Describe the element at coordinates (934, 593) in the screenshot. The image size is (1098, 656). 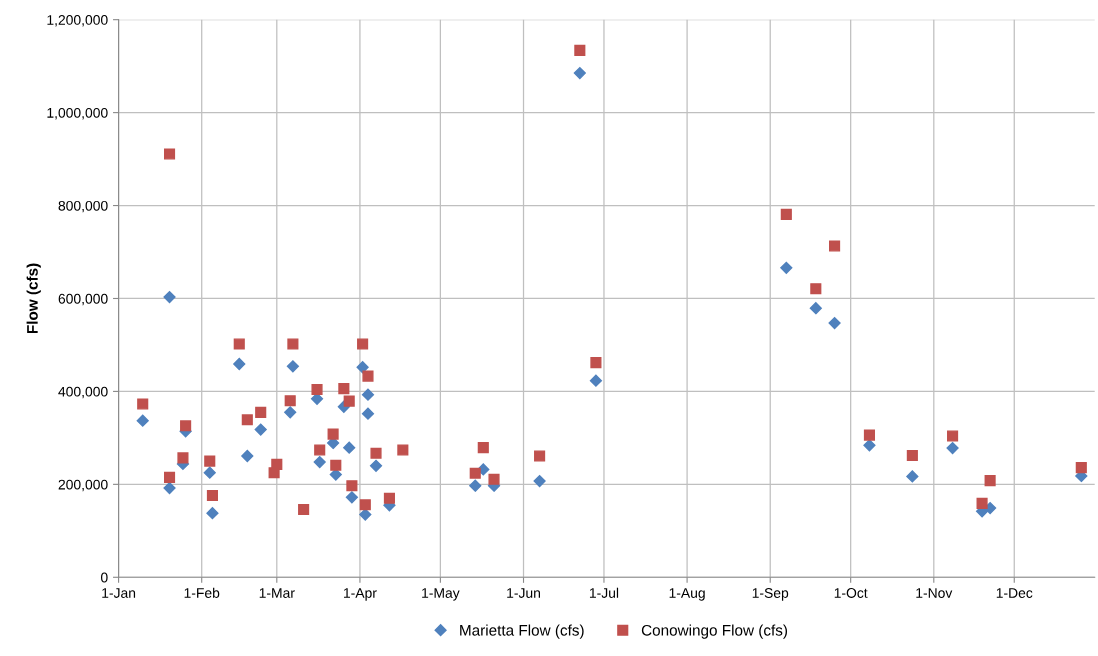
I see `x-tick-label: 1-Nov` at that location.